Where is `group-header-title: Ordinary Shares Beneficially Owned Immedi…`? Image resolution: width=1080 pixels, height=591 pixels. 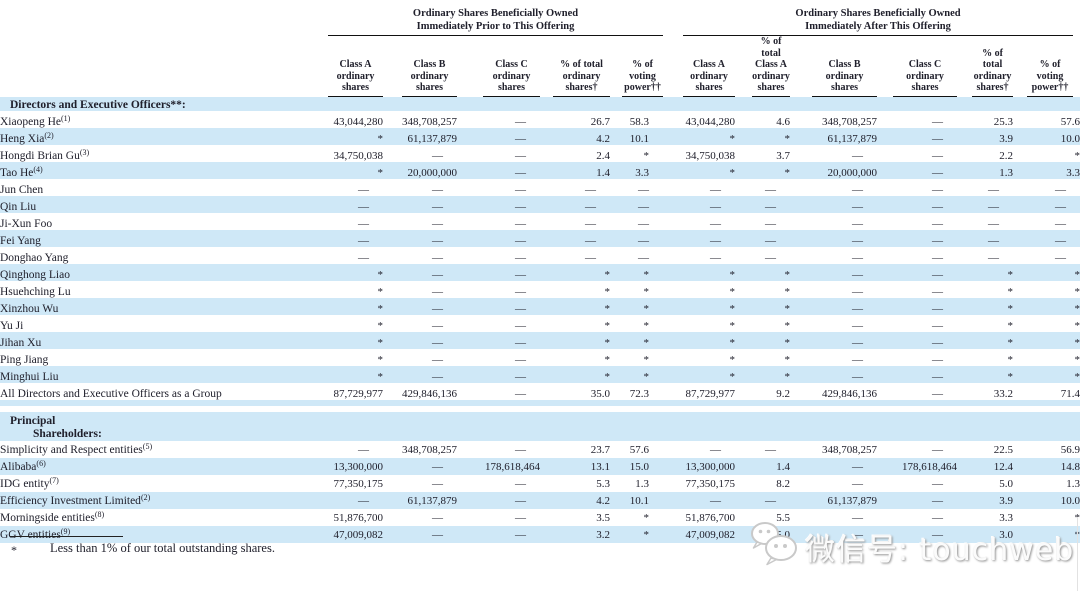 group-header-title: Ordinary Shares Beneficially Owned Immedi… is located at coordinates (496, 21).